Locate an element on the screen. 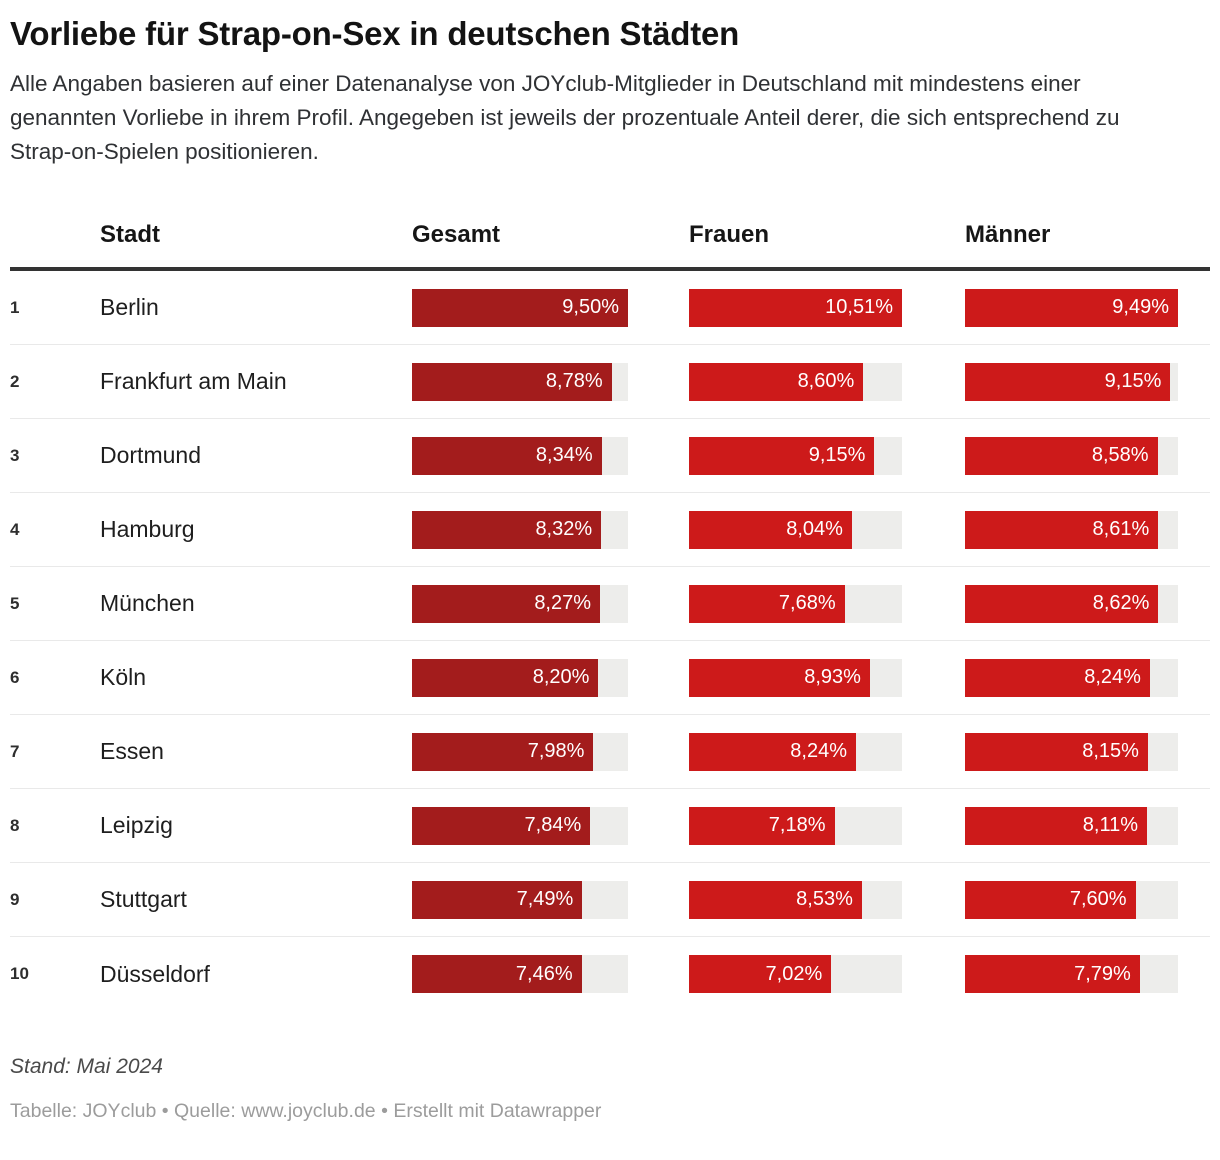 This screenshot has width=1220, height=1160. maenner-bar-track: 8,61% is located at coordinates (1071, 529).